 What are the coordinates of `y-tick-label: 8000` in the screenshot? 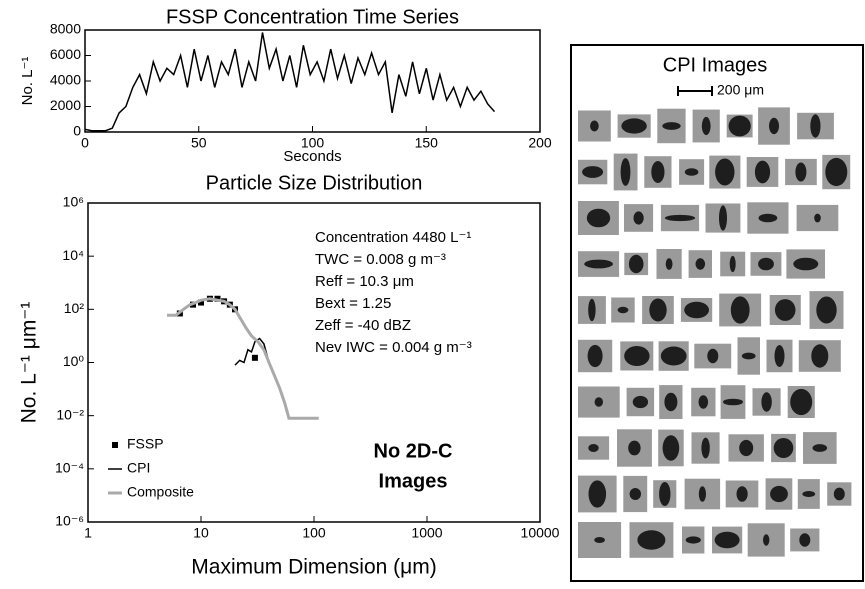 It's located at (65, 29).